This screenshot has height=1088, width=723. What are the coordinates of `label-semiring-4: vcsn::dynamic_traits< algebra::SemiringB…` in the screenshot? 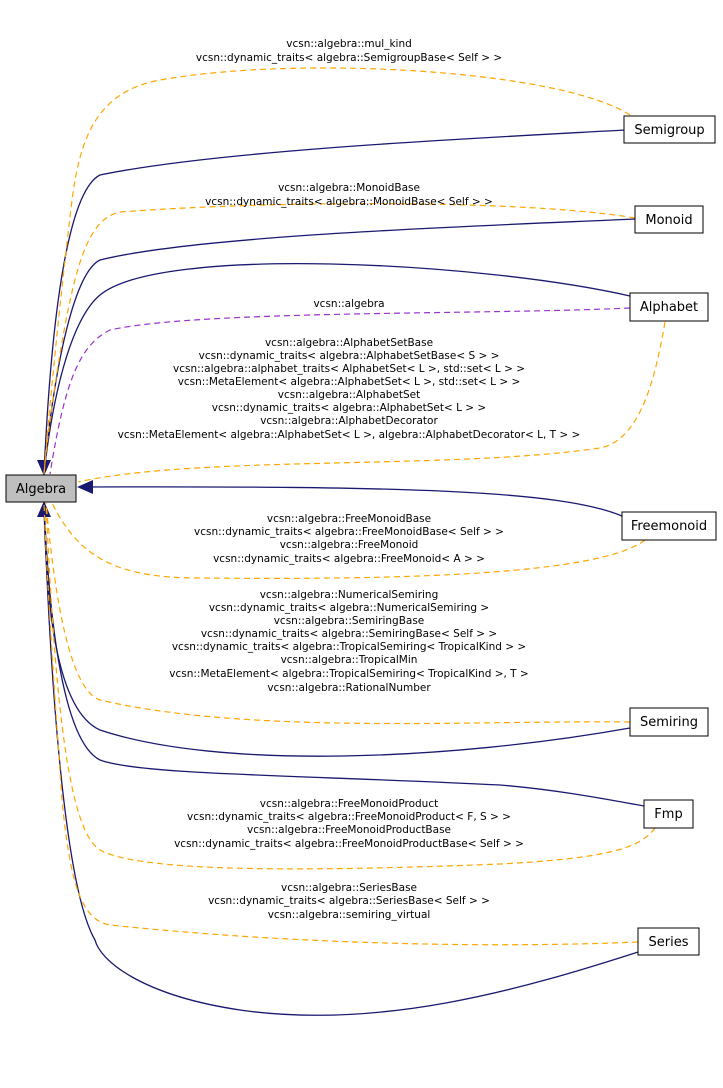 It's located at (349, 634).